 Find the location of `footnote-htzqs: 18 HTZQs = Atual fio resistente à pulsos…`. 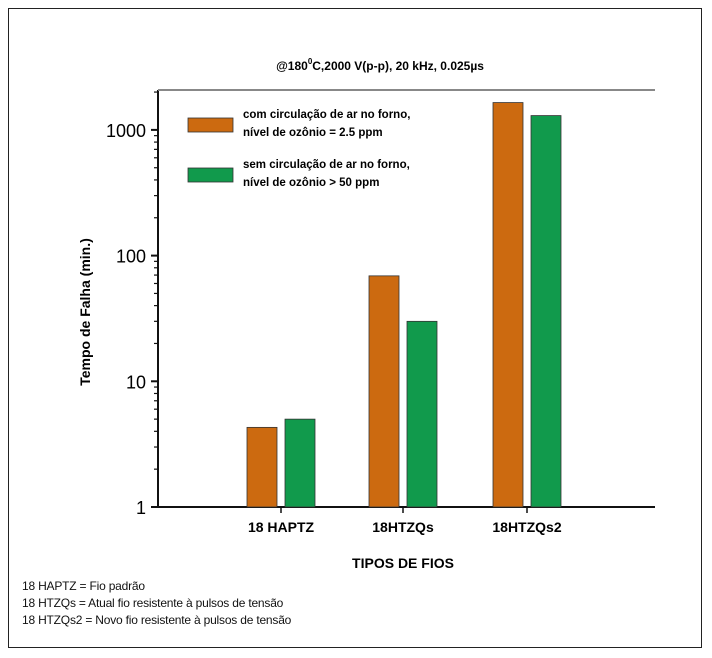

footnote-htzqs: 18 HTZQs = Atual fio resistente à pulsos… is located at coordinates (153, 603).